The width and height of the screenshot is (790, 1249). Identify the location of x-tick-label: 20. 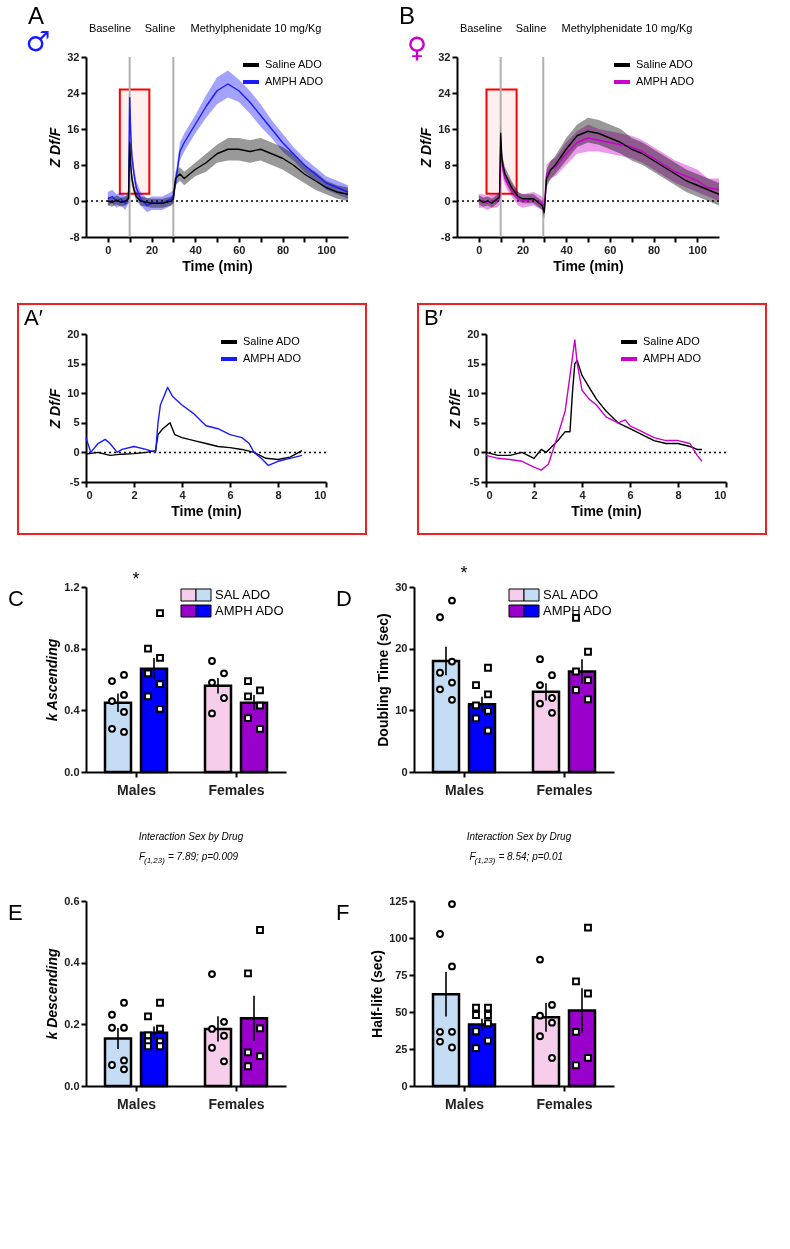
(152, 249).